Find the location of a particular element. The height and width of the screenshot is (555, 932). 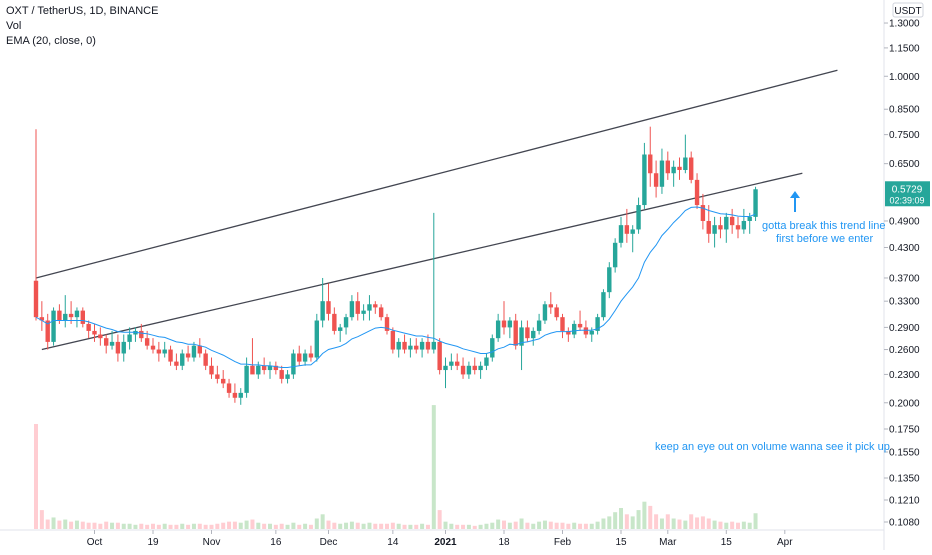

price-tick-label: 0.2900 is located at coordinates (904, 328).